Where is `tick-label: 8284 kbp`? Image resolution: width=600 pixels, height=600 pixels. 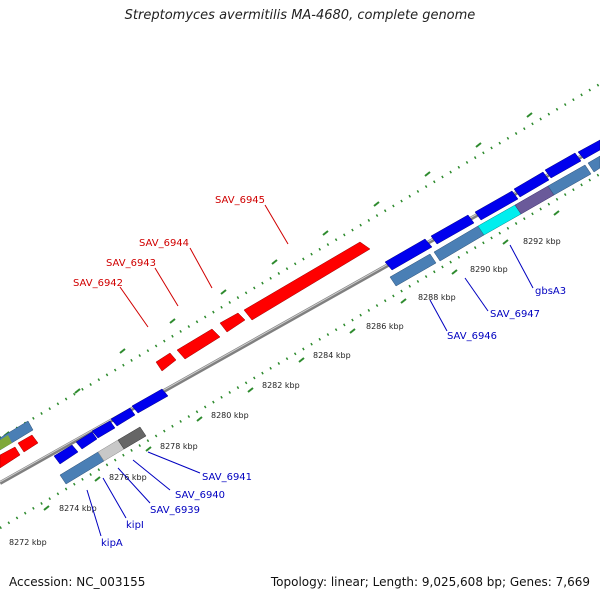
tick-label: 8284 kbp is located at coordinates (332, 355).